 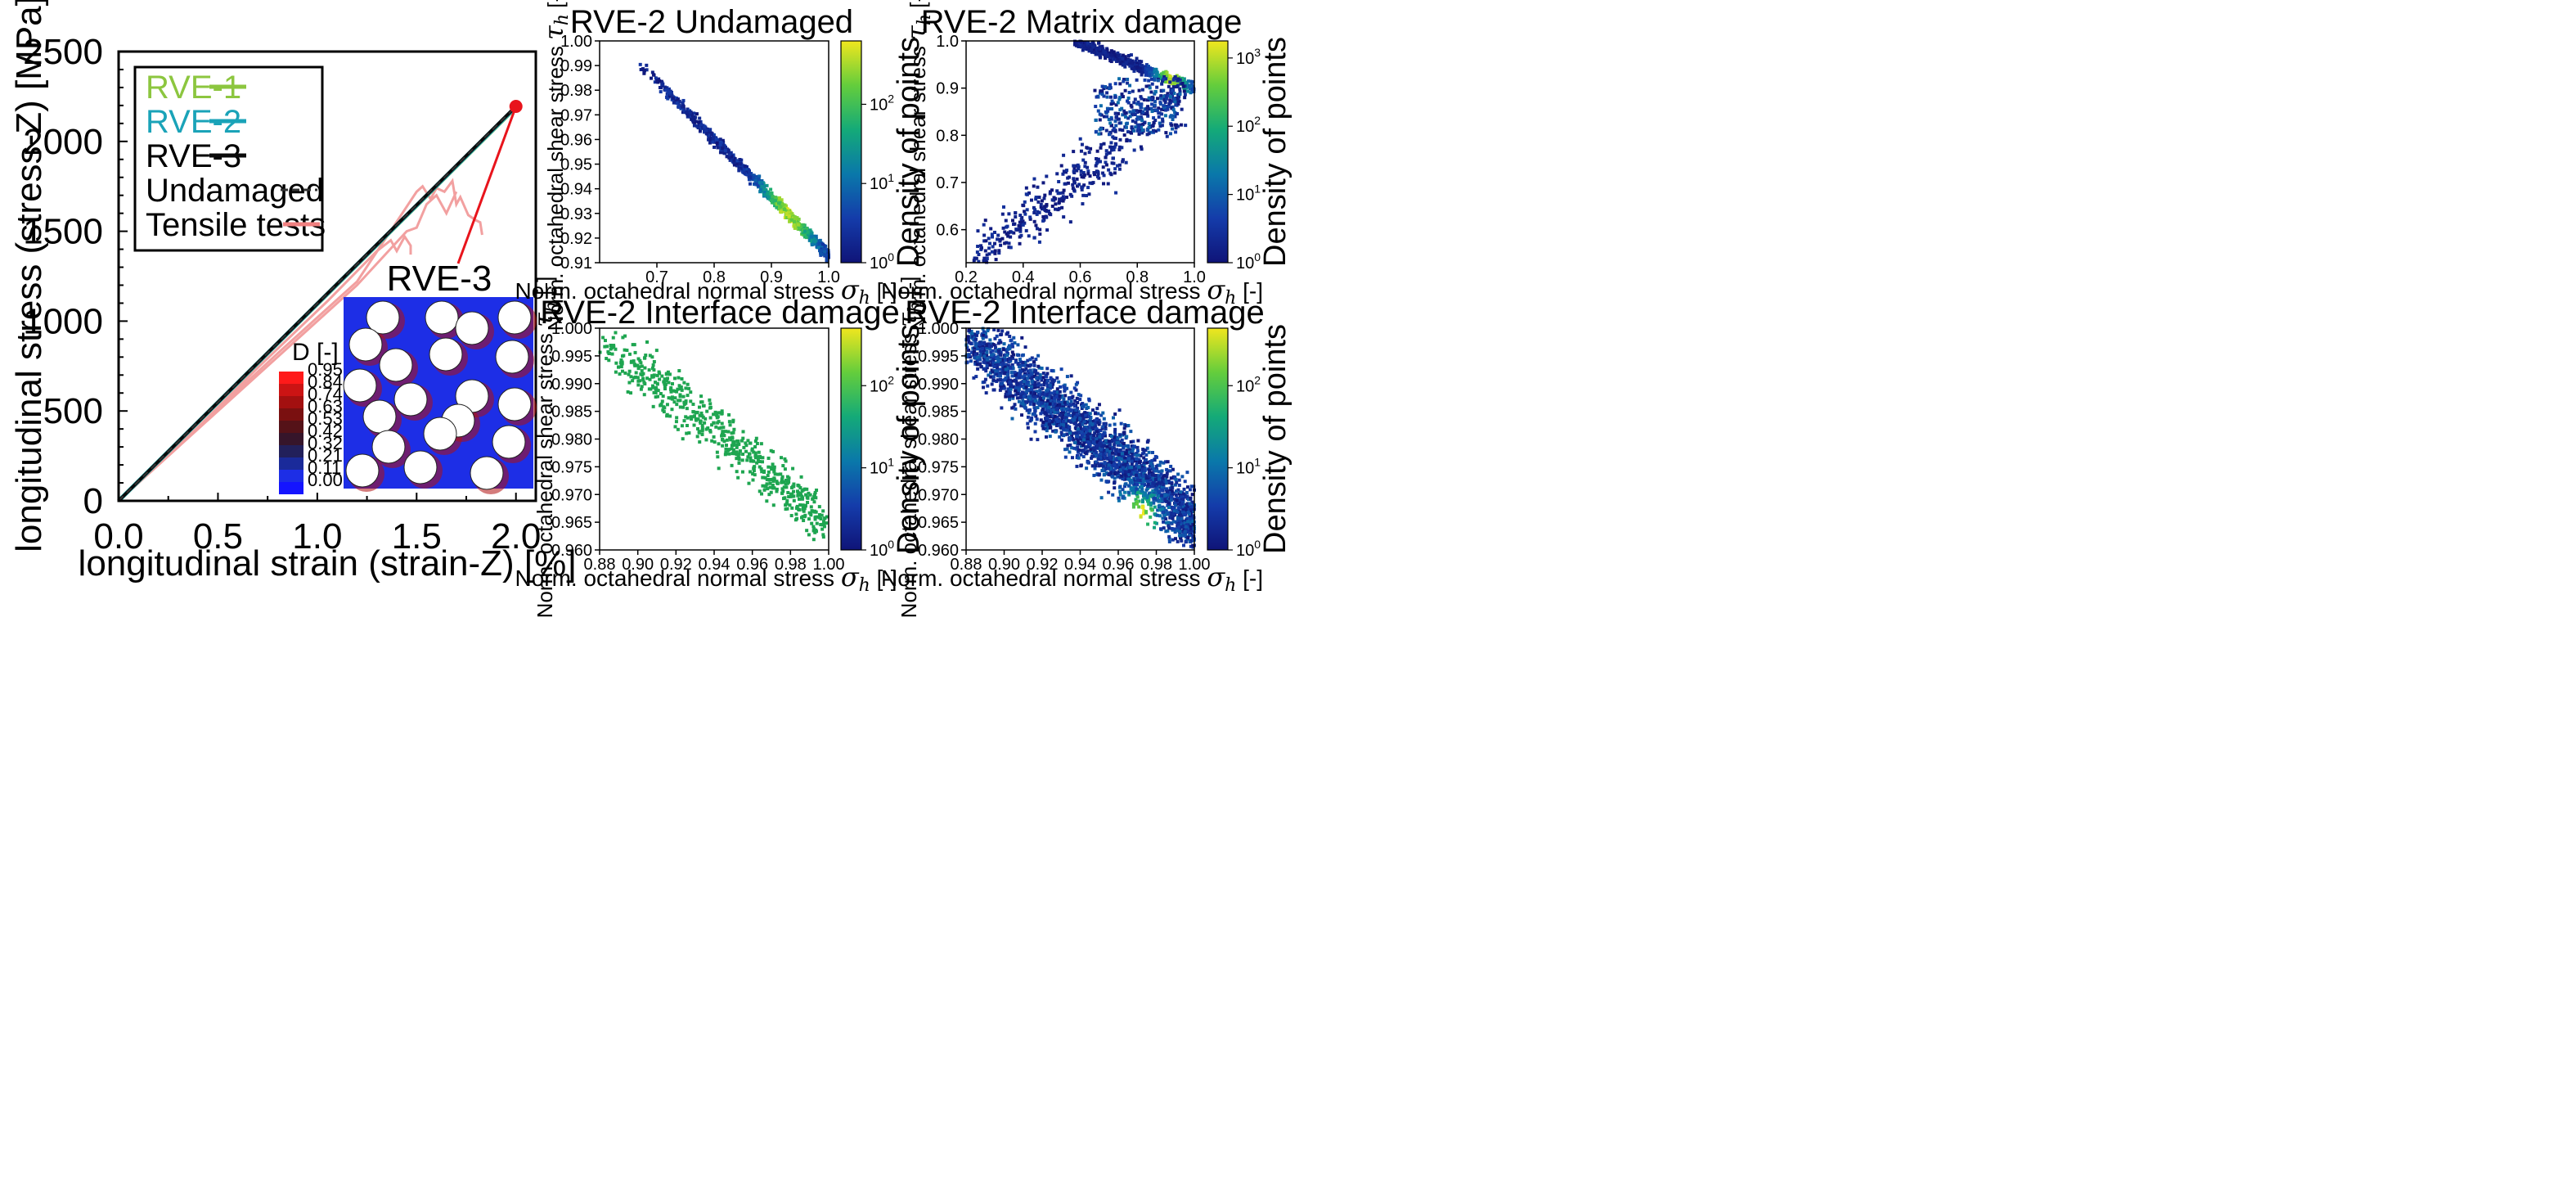 What do you see at coordinates (1245, 127) in the screenshot?
I see `colorbar-tick-base: 10` at bounding box center [1245, 127].